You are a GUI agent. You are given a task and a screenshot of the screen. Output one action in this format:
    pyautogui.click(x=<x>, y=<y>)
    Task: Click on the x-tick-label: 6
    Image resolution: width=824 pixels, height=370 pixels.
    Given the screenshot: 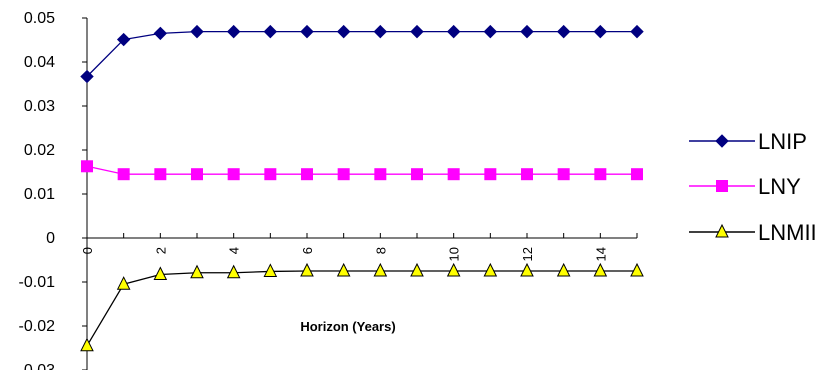 What is the action you would take?
    pyautogui.click(x=307, y=250)
    